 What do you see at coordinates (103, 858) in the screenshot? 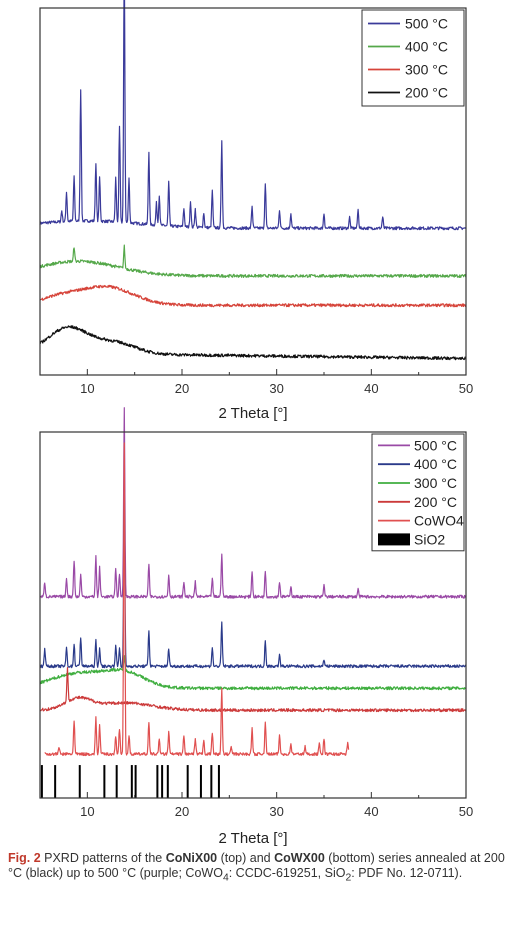
I see `caption-text-1: PXRD patterns of the` at bounding box center [103, 858].